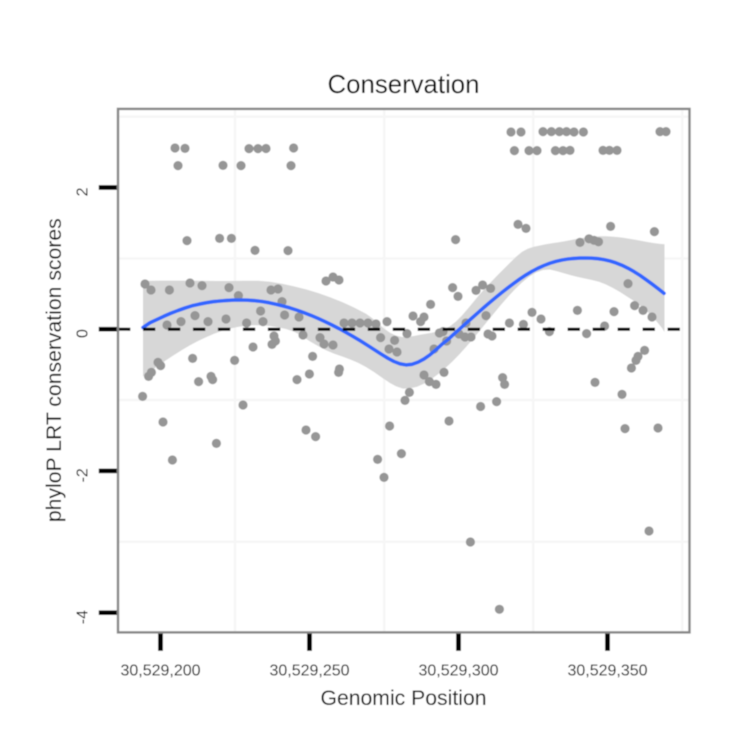 This screenshot has width=750, height=750. What do you see at coordinates (607, 670) in the screenshot?
I see `svg-text: 30,529,350` at bounding box center [607, 670].